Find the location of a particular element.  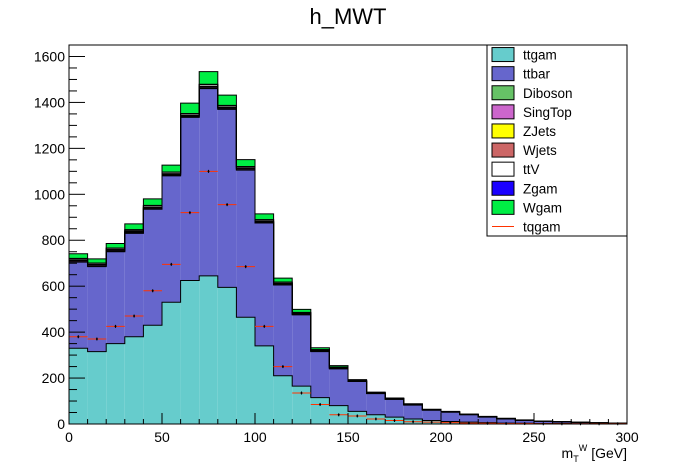

x-axis-title: mTW [GeV] is located at coordinates (594, 453).